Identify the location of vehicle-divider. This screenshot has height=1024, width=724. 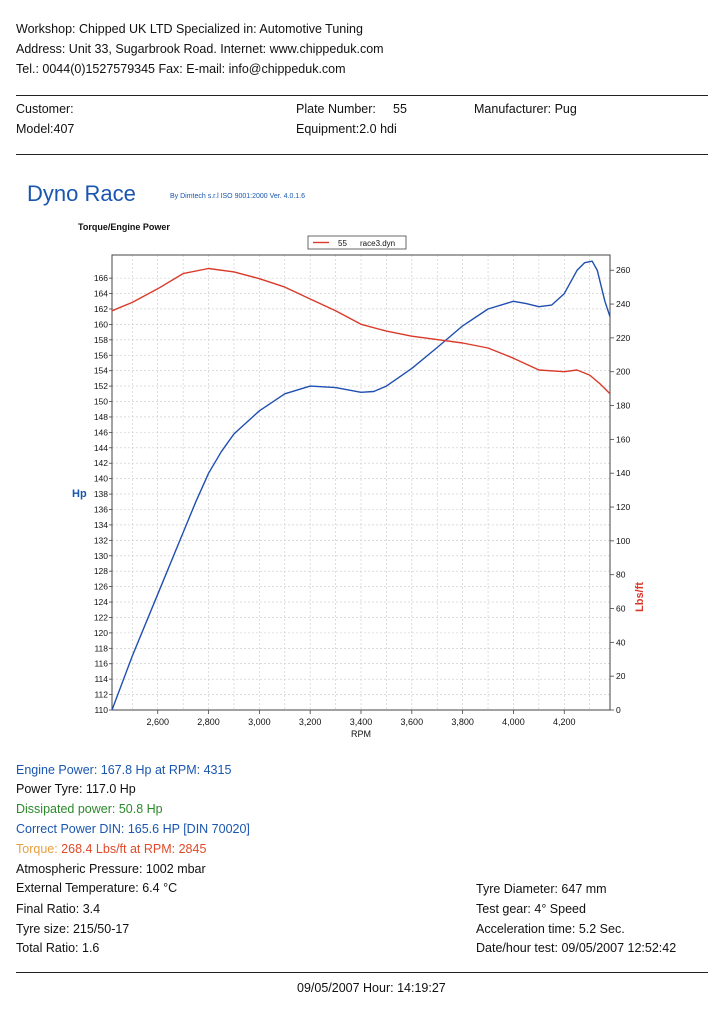
(362, 154).